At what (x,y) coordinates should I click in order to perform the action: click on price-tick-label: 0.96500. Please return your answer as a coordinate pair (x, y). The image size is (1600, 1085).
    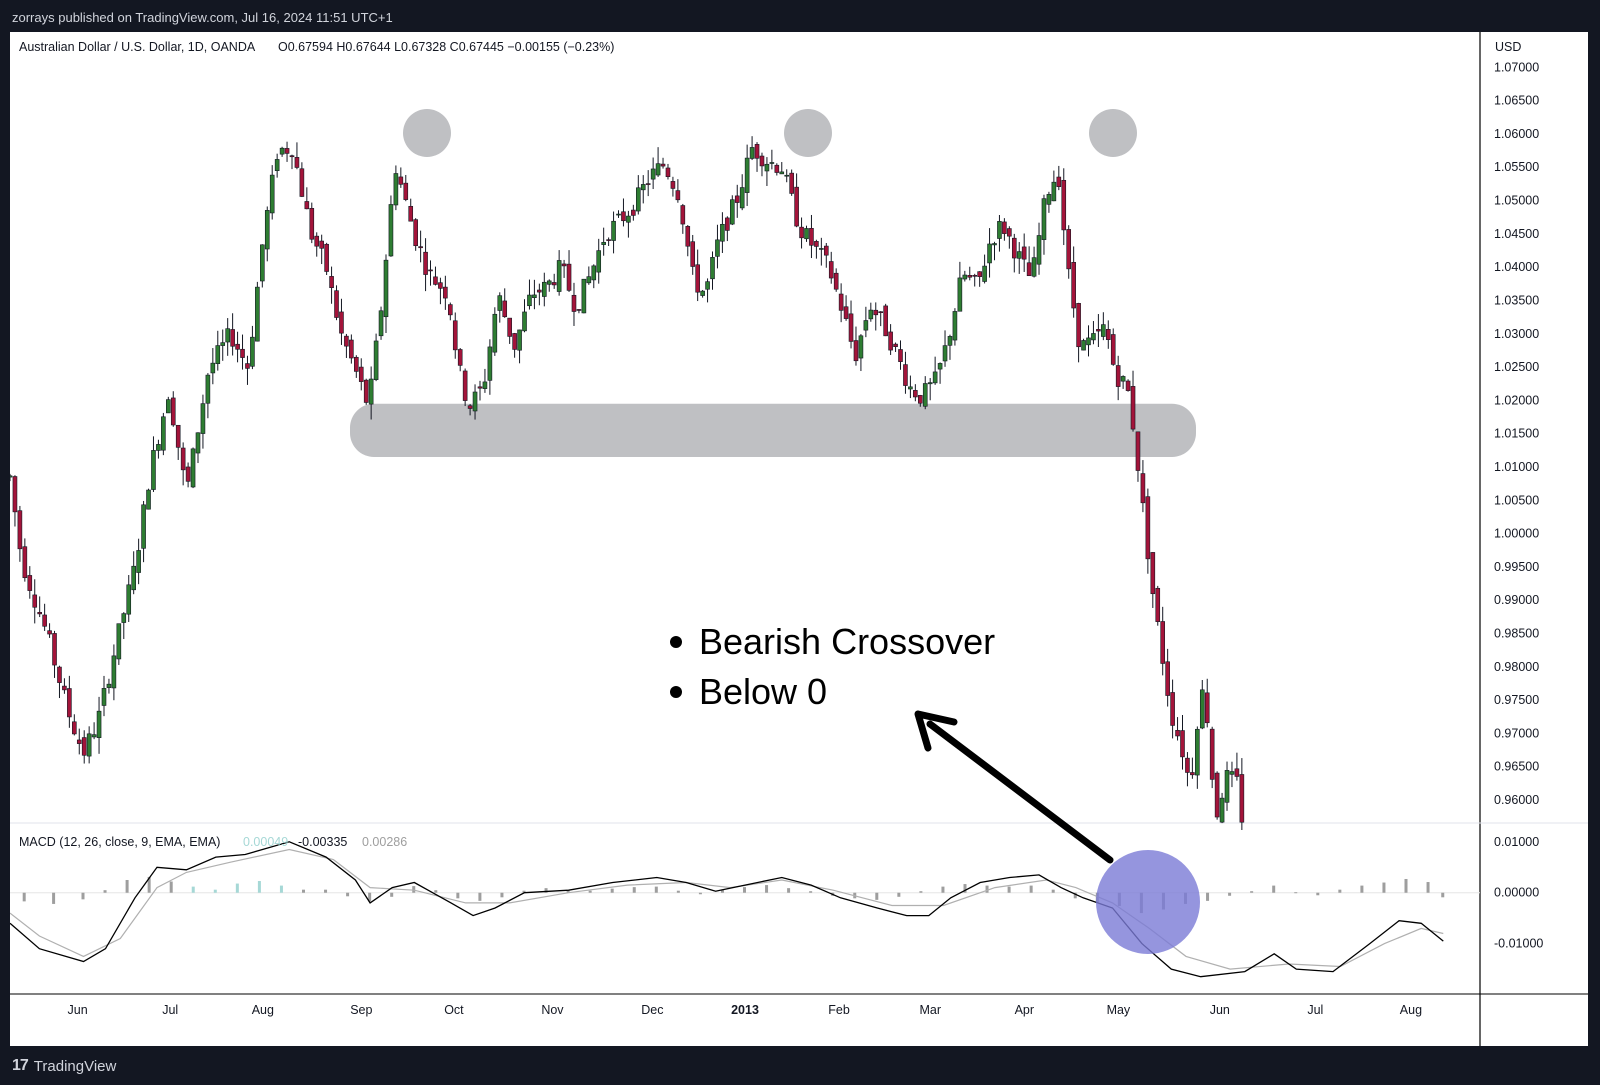
    Looking at the image, I should click on (1516, 767).